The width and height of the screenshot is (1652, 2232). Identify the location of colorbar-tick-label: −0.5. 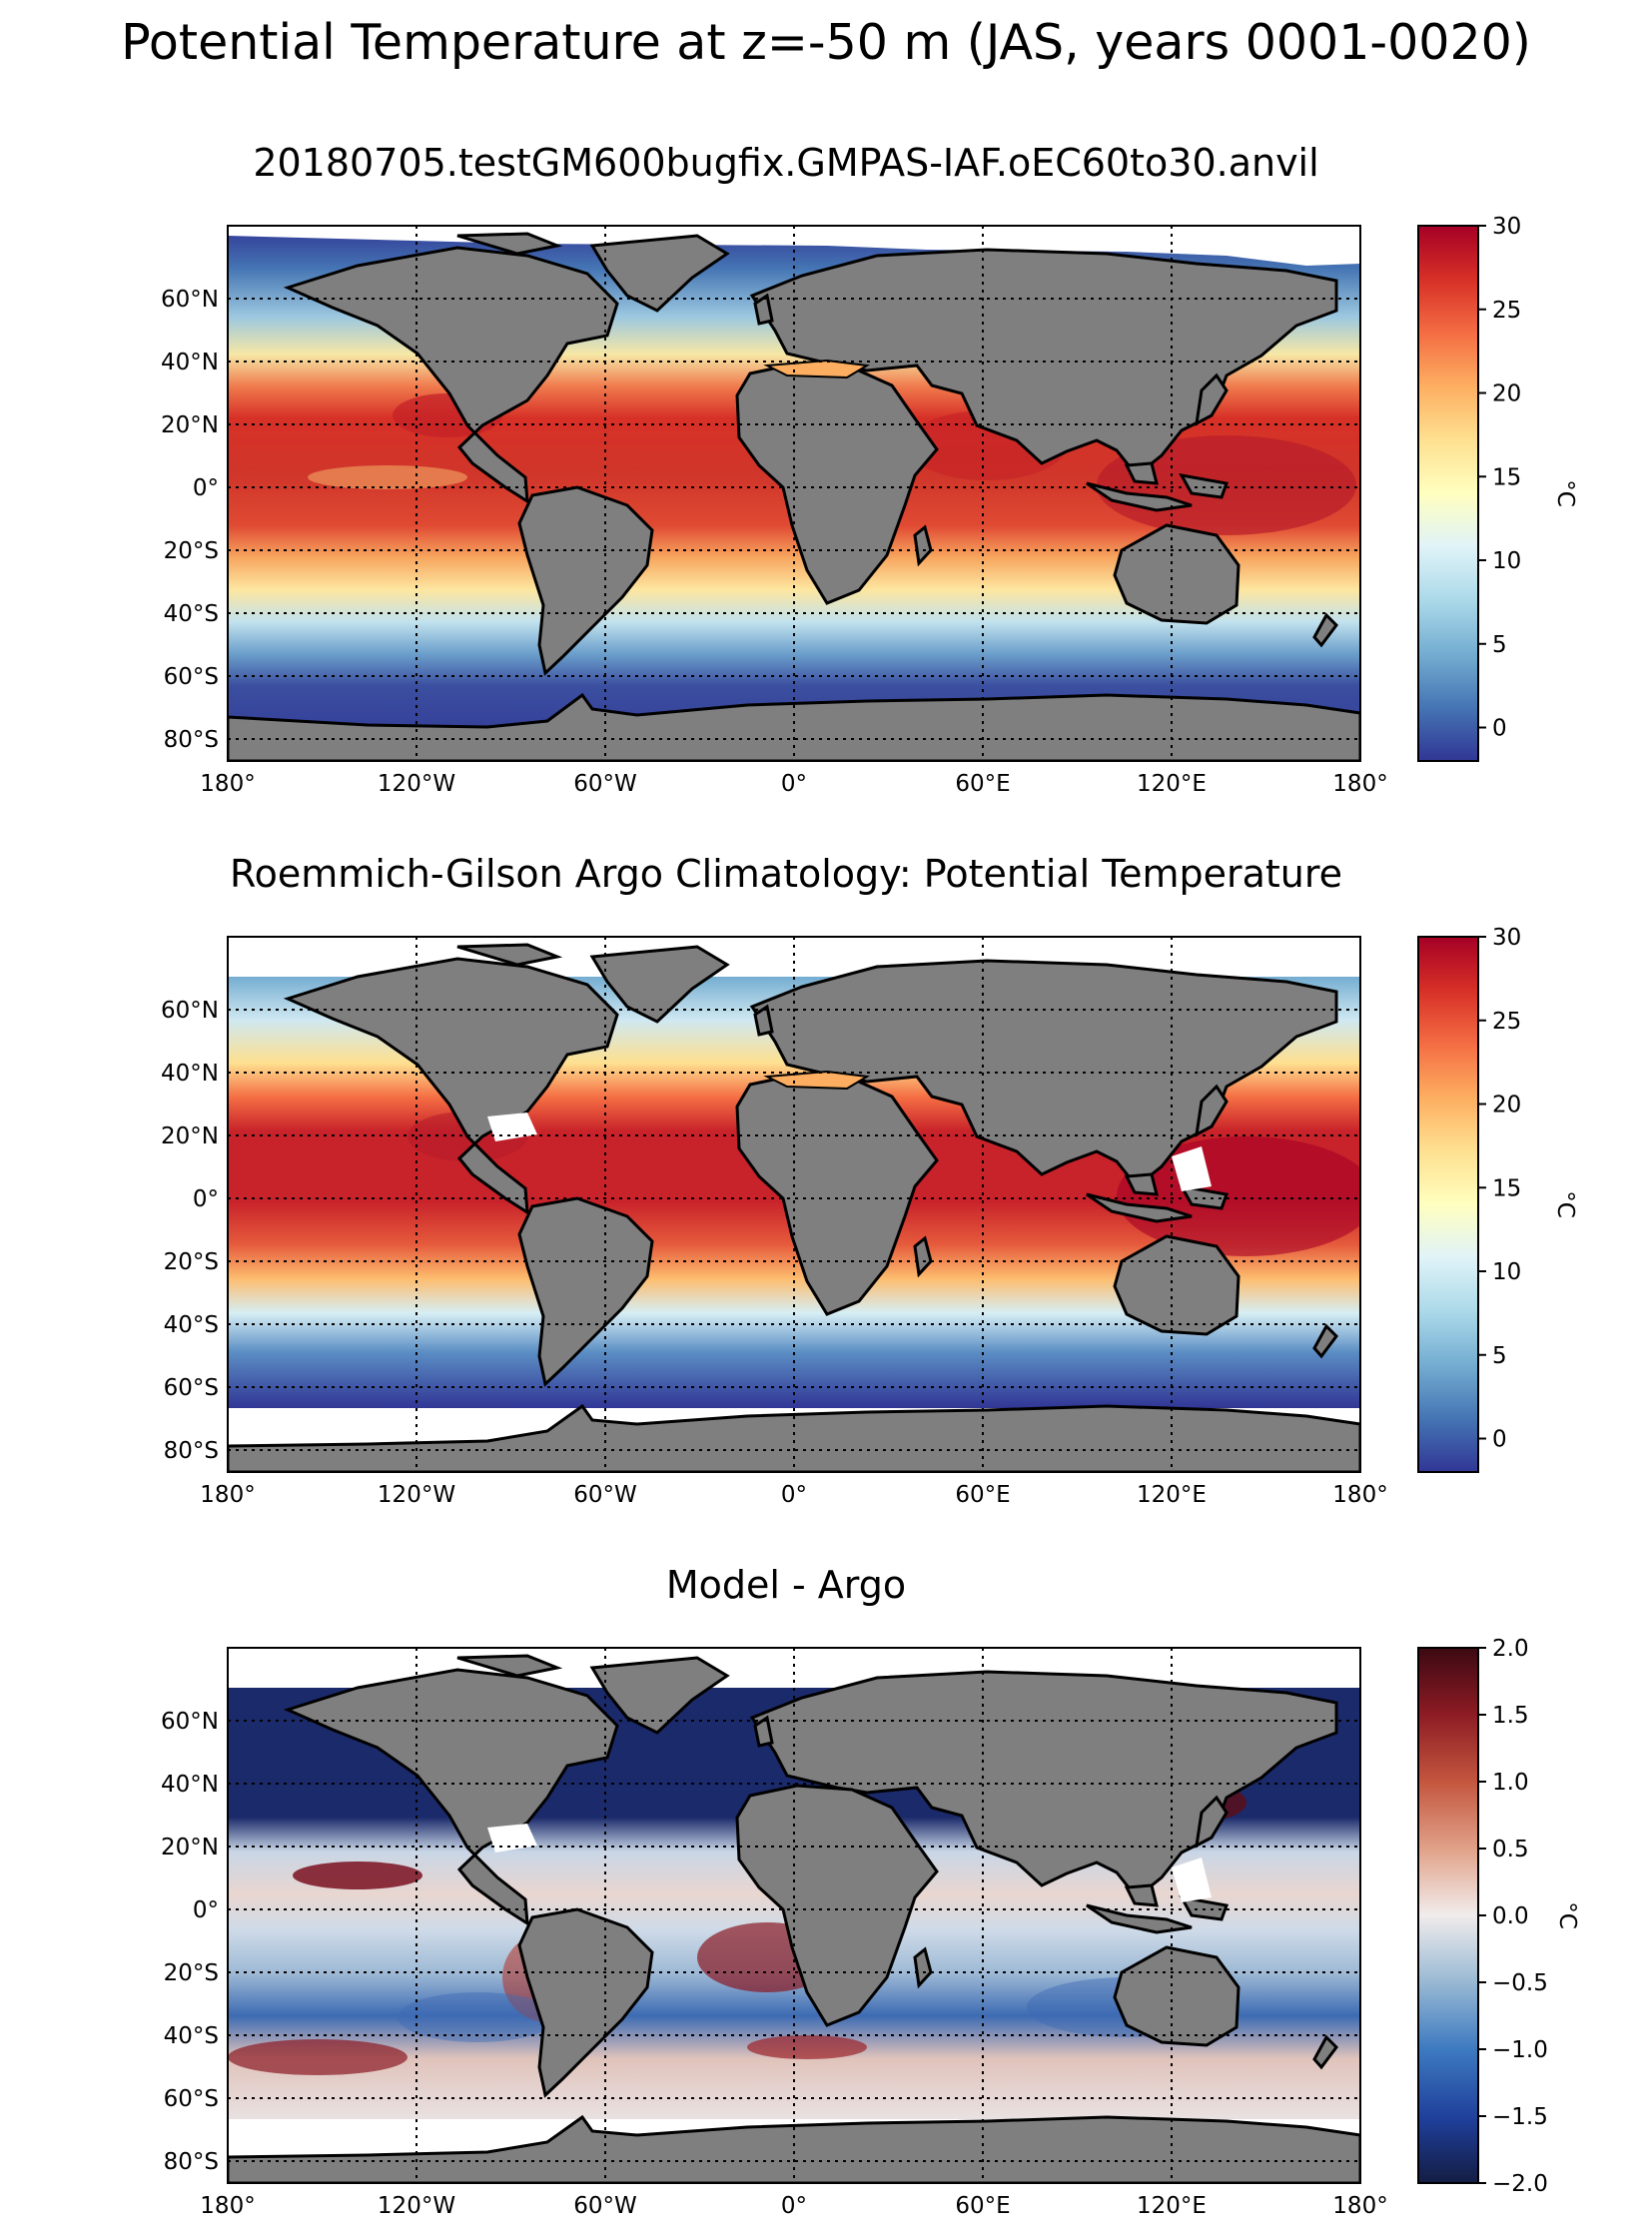
(1520, 1983).